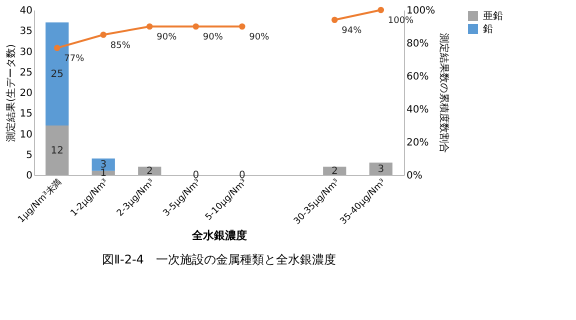  What do you see at coordinates (10, 93) in the screenshot?
I see `y-axis-title: 測定結果(生データ数)` at bounding box center [10, 93].